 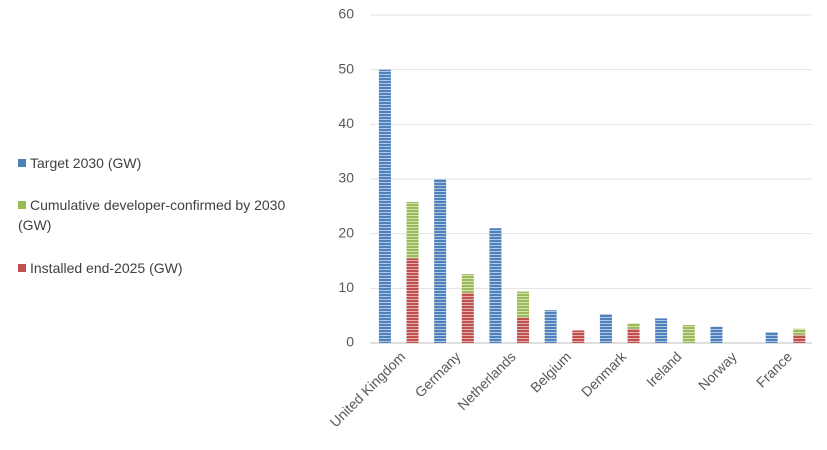 I want to click on legend-label: Target 2030 (GW), so click(x=86, y=163).